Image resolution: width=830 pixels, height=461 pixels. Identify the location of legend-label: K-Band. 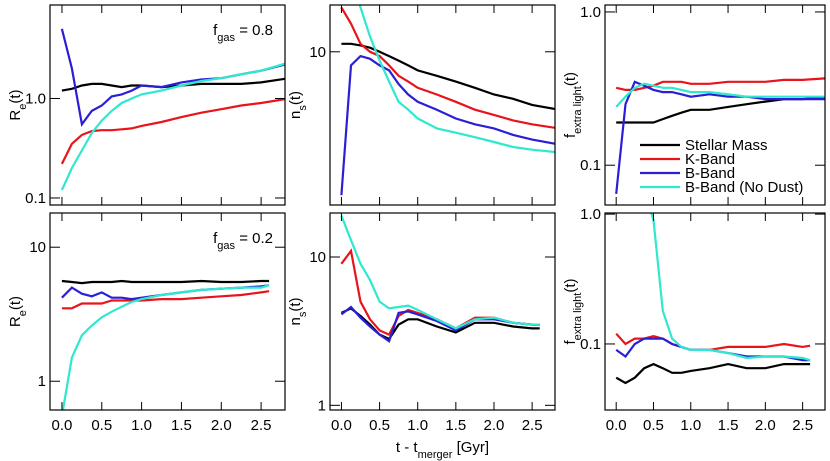
(710, 159).